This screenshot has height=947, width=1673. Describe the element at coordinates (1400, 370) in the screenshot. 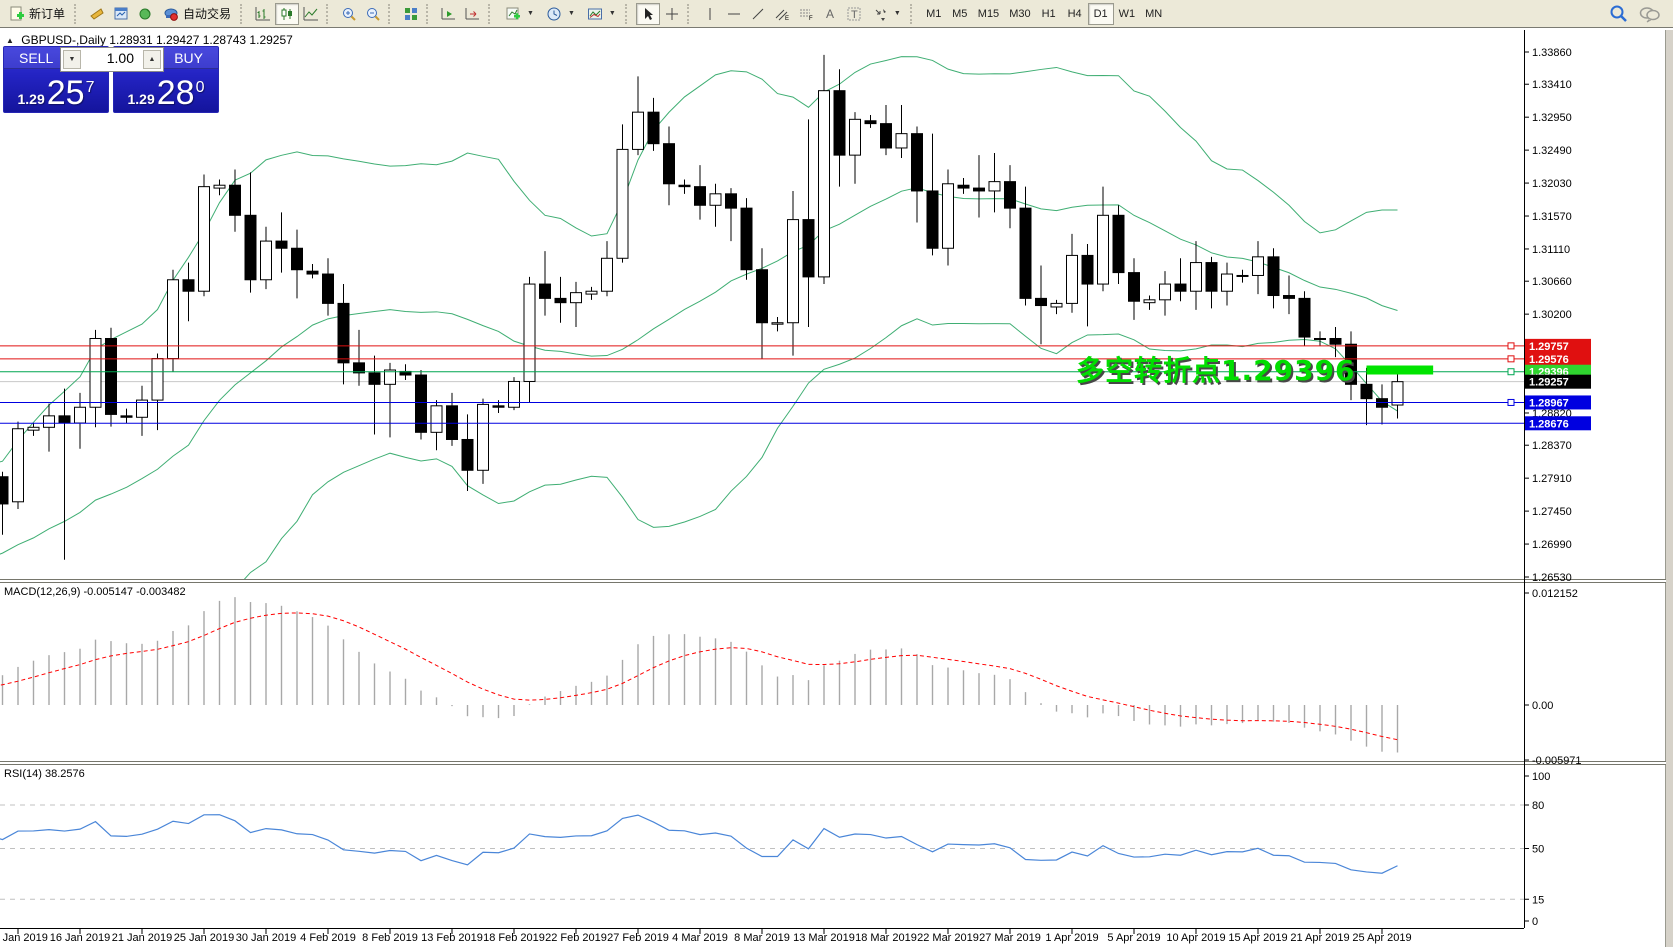

I see `trade-band` at that location.